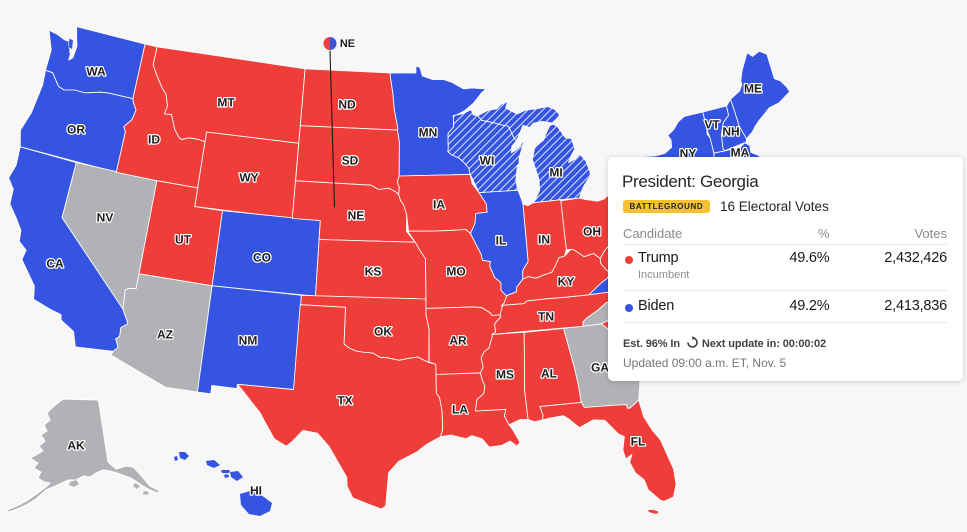 This screenshot has width=967, height=532. What do you see at coordinates (439, 205) in the screenshot?
I see `svg-text: IA` at bounding box center [439, 205].